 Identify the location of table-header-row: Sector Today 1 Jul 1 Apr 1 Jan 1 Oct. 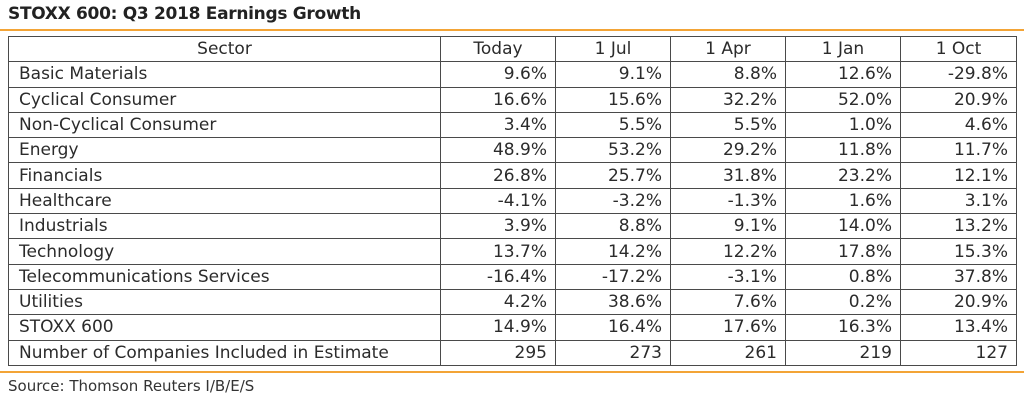
(512, 49).